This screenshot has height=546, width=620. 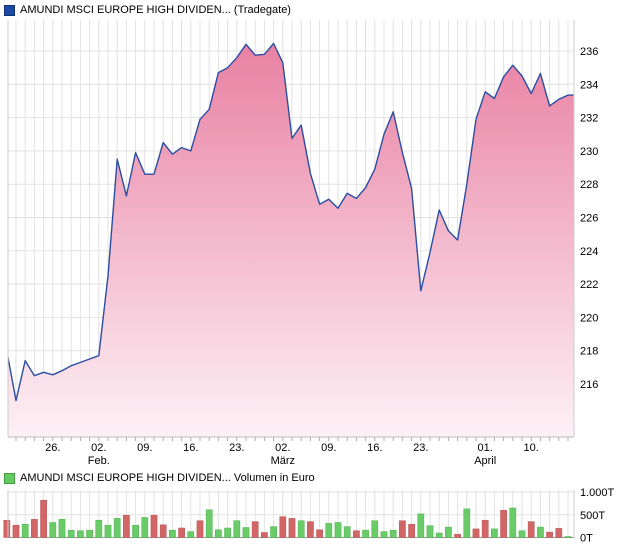 What do you see at coordinates (589, 219) in the screenshot?
I see `price-axis-label: 226` at bounding box center [589, 219].